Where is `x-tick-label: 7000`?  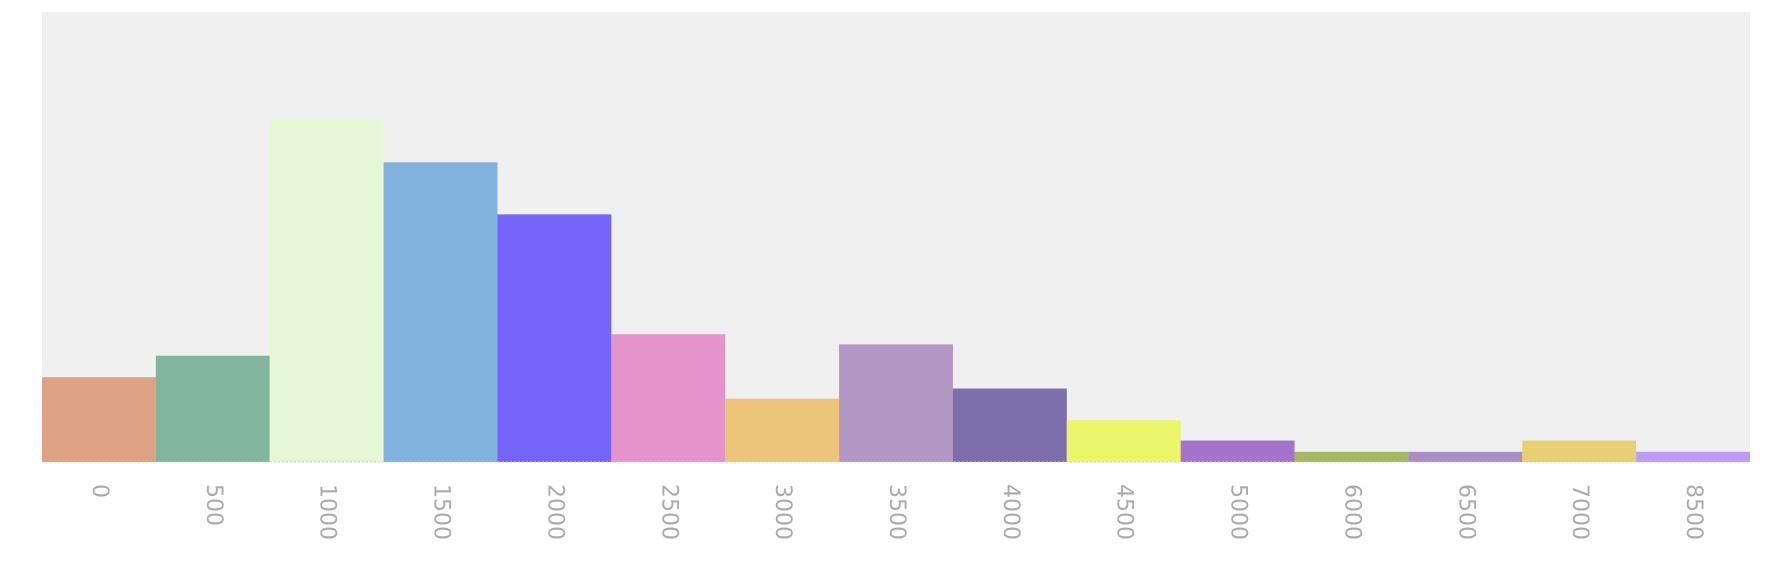
x-tick-label: 7000 is located at coordinates (1579, 512).